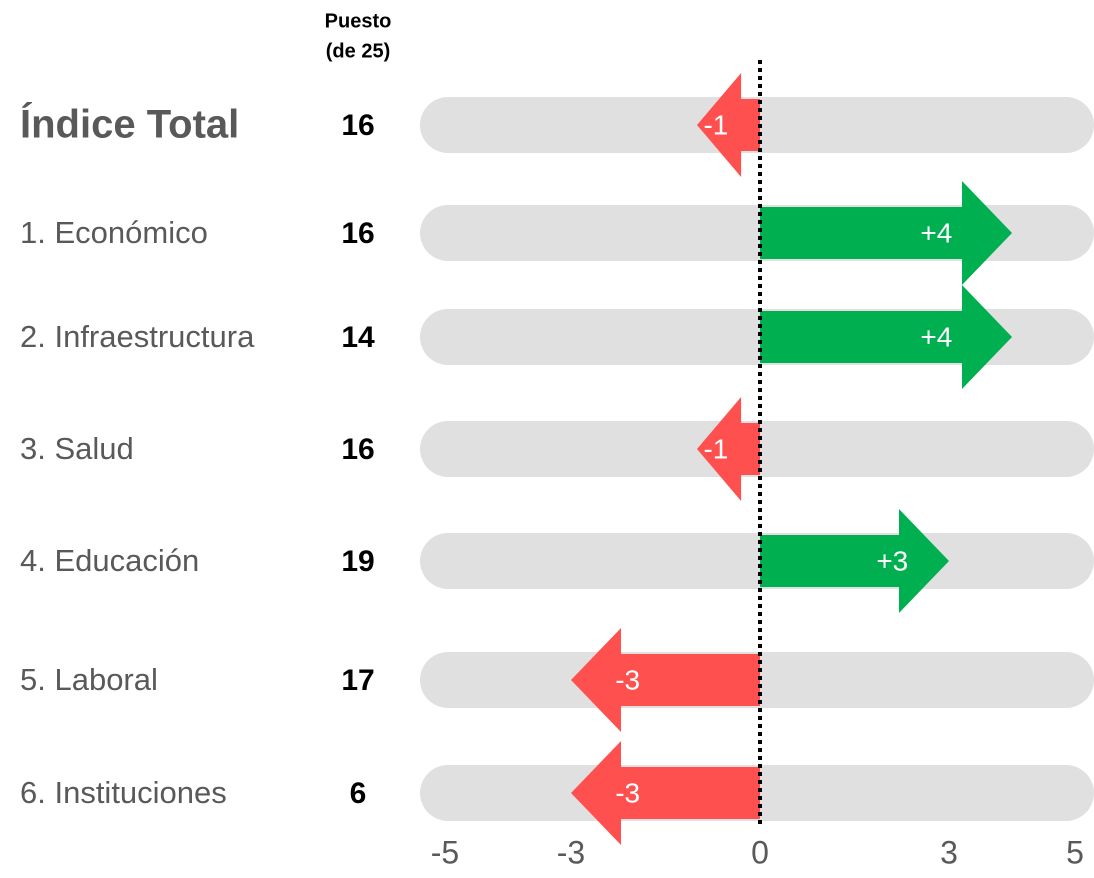 The height and width of the screenshot is (878, 1094). Describe the element at coordinates (77, 448) in the screenshot. I see `category-label: 3. Salud` at that location.